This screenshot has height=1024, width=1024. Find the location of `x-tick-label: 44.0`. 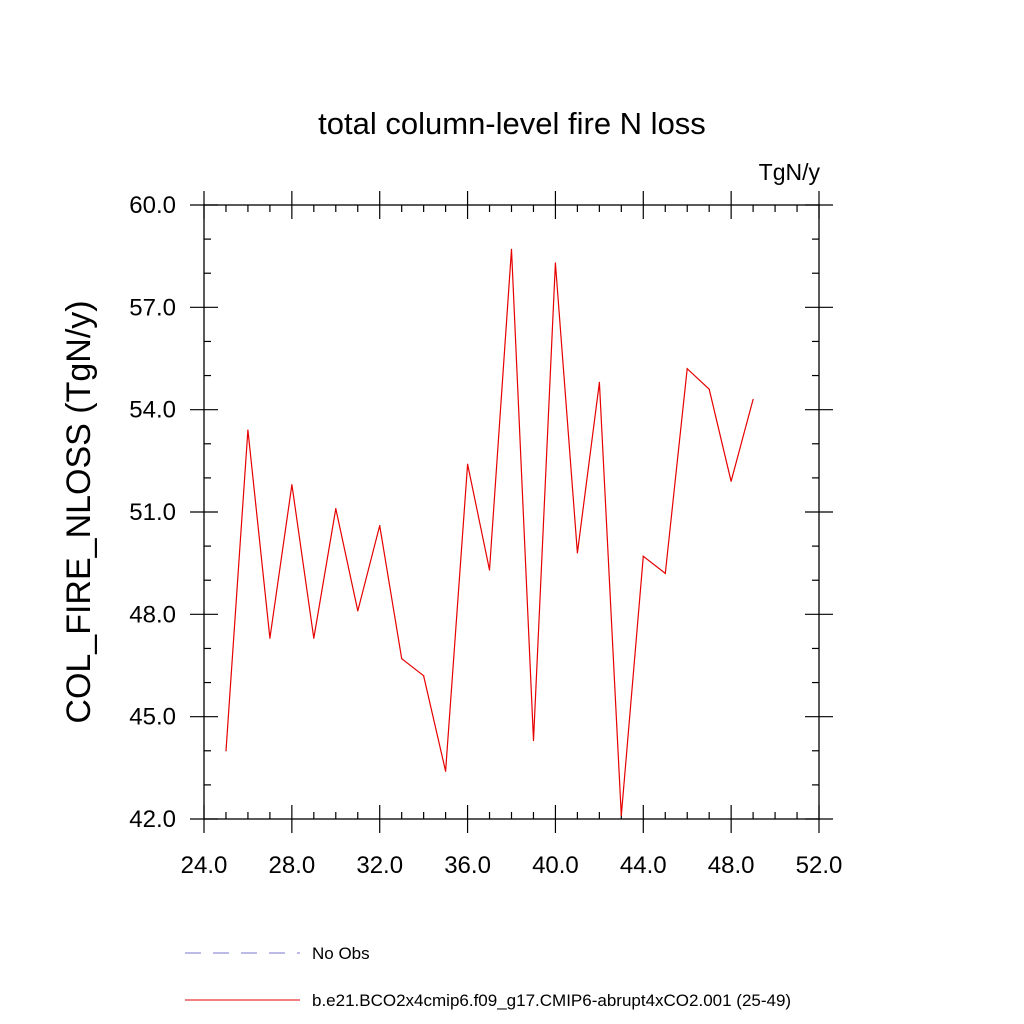

x-tick-label: 44.0 is located at coordinates (643, 865).